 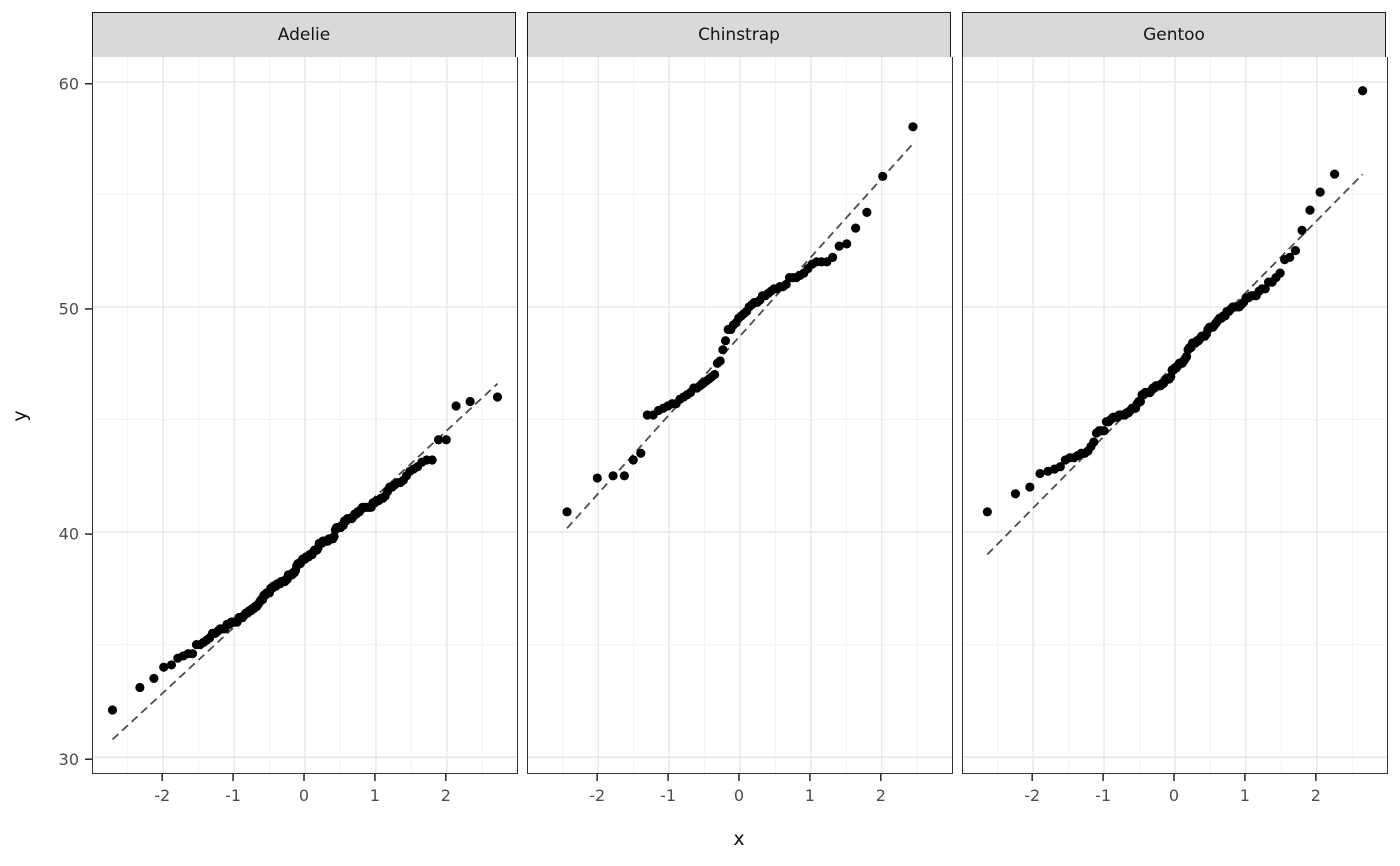 I want to click on facet-strip-adelie: Adelie, so click(x=304, y=35).